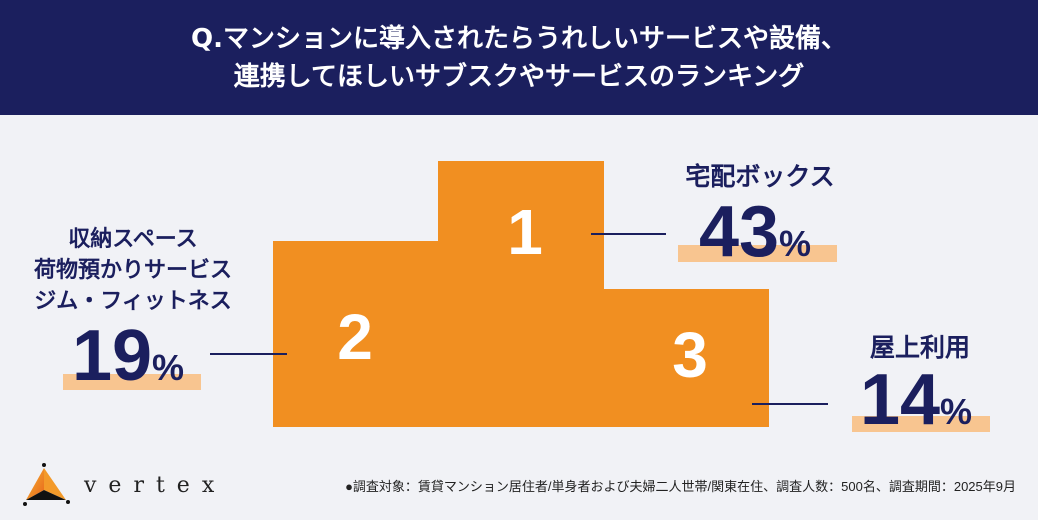  I want to click on title-line-1: Q.マンションに導入されたらうれしいサービスや設備、, so click(519, 39).